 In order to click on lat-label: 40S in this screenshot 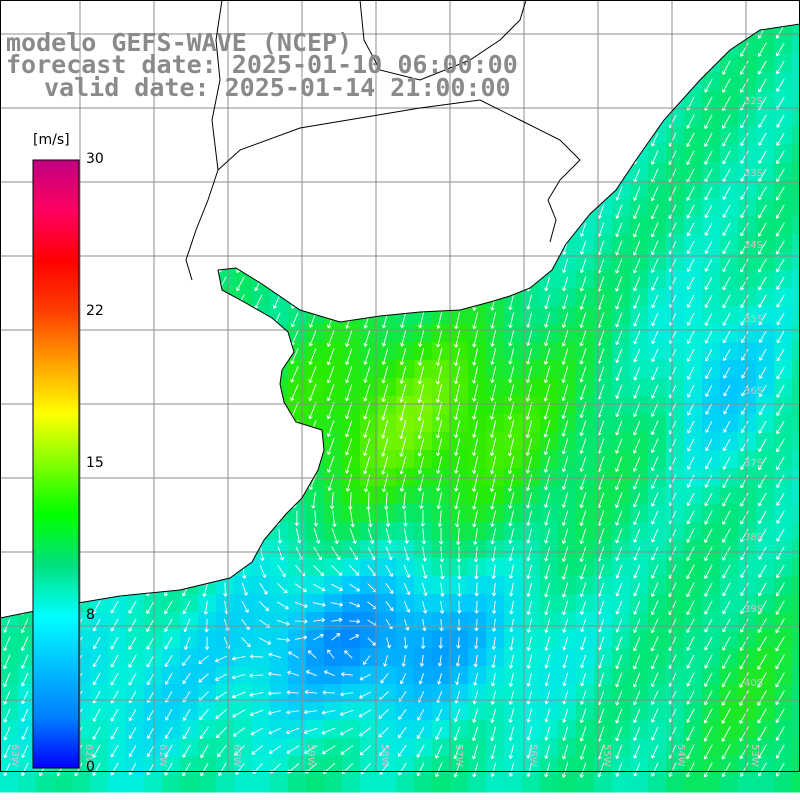, I will do `click(753, 683)`.